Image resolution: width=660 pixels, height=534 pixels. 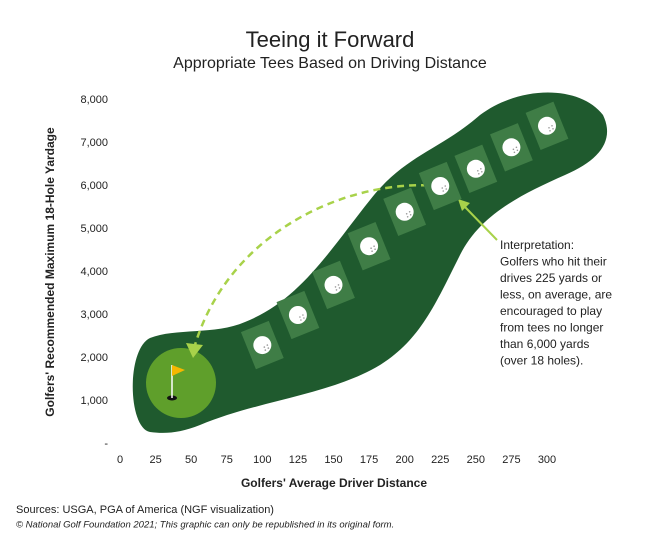 I want to click on y-tick-label: 7,000, so click(x=94, y=143).